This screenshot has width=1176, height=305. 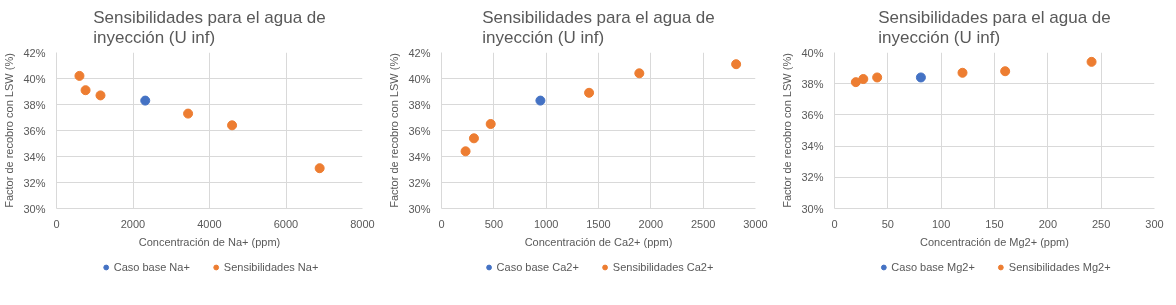 I want to click on legend-label: Caso base Na+, so click(x=151, y=267).